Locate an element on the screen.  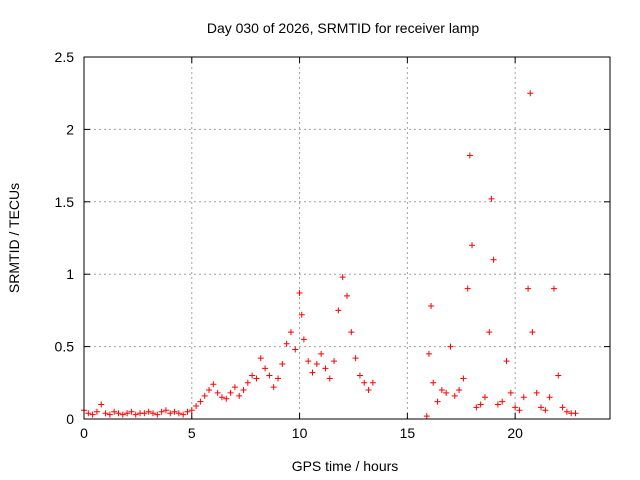
y-axis-label: SRMTID / TECUs is located at coordinates (14, 238).